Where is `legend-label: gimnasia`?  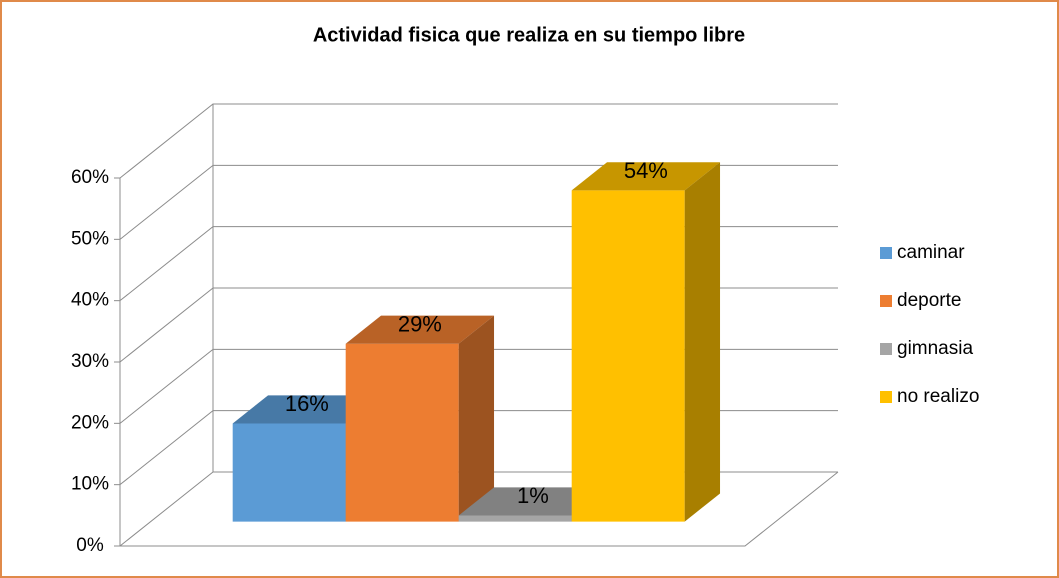 legend-label: gimnasia is located at coordinates (935, 348).